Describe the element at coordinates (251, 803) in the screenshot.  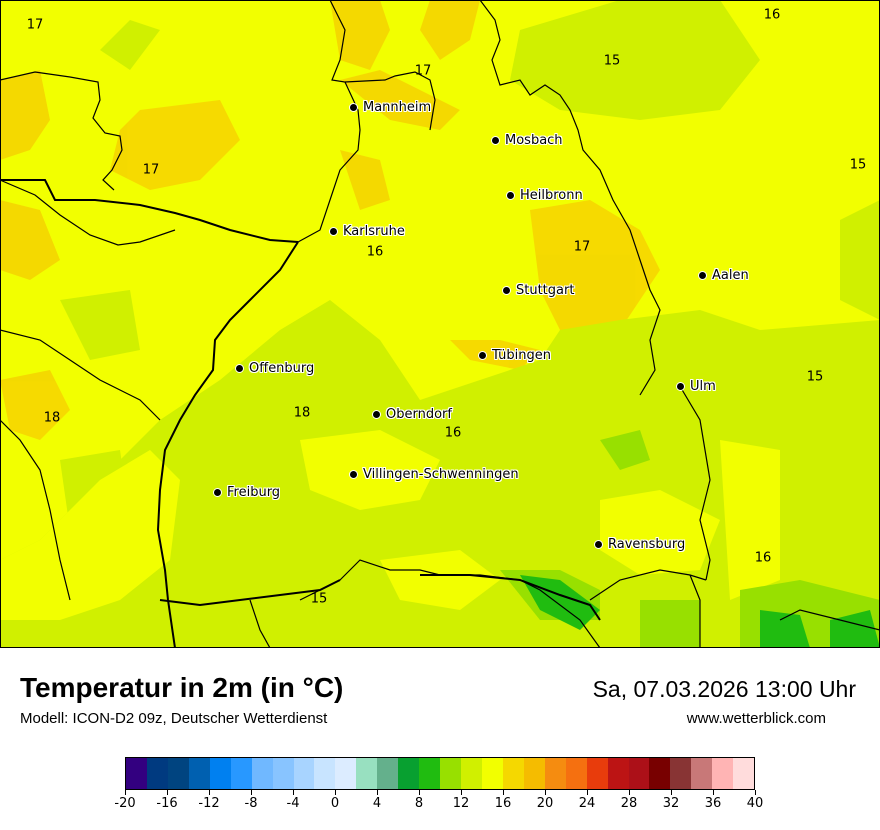
I see `colorbar-tick-label: -8` at that location.